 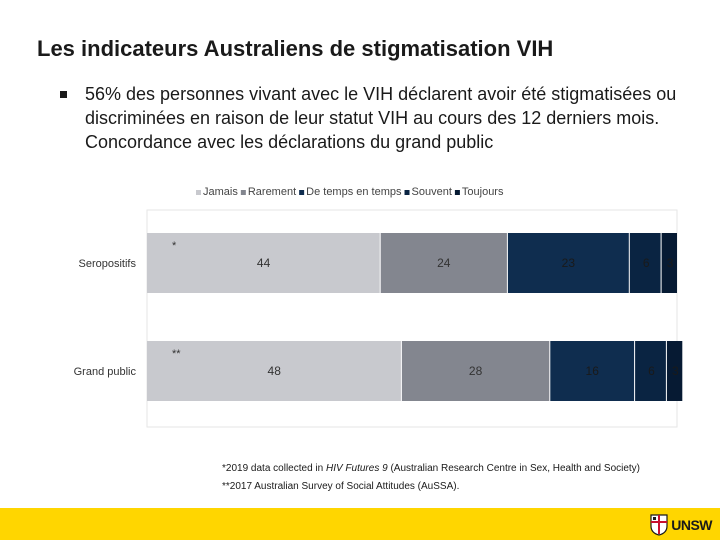 I want to click on data-label-1-1: 28, so click(x=476, y=371).